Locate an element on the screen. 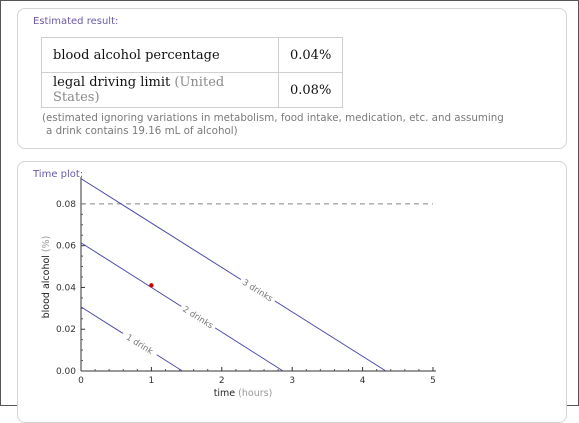 Image resolution: width=579 pixels, height=423 pixels. series-label-2: 2 drinks is located at coordinates (198, 318).